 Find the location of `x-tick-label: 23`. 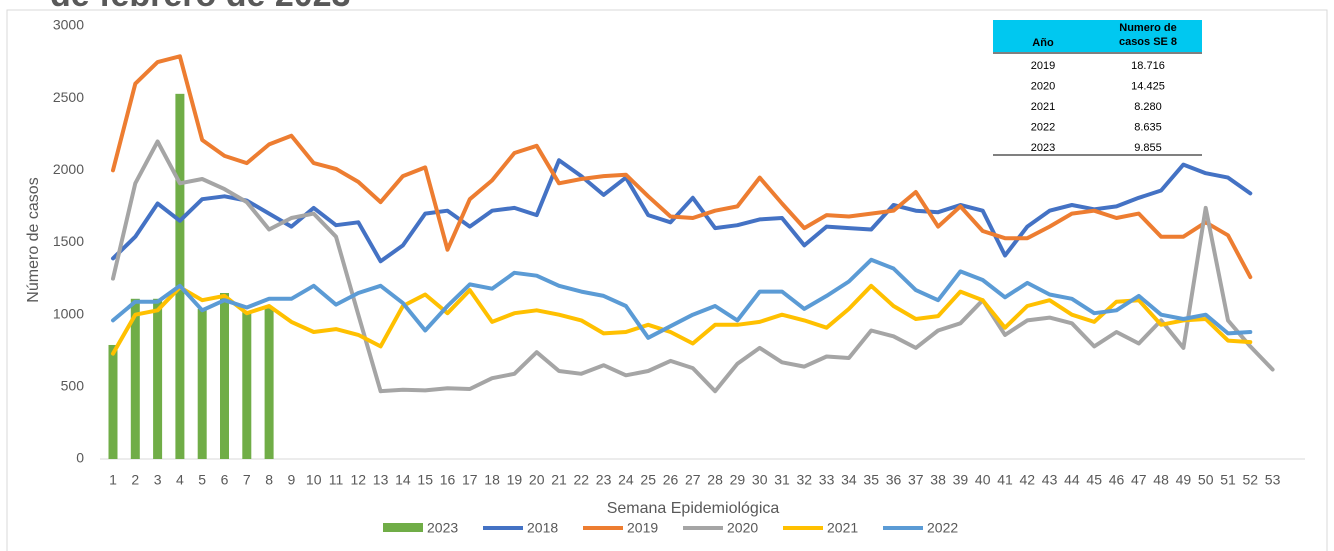

x-tick-label: 23 is located at coordinates (604, 480).